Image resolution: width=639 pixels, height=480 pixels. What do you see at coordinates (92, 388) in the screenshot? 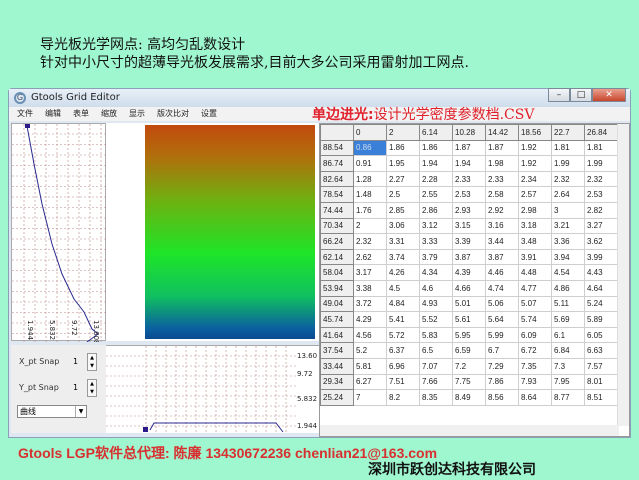
I see `y-snap-spinner: ▲ ▼` at bounding box center [92, 388].